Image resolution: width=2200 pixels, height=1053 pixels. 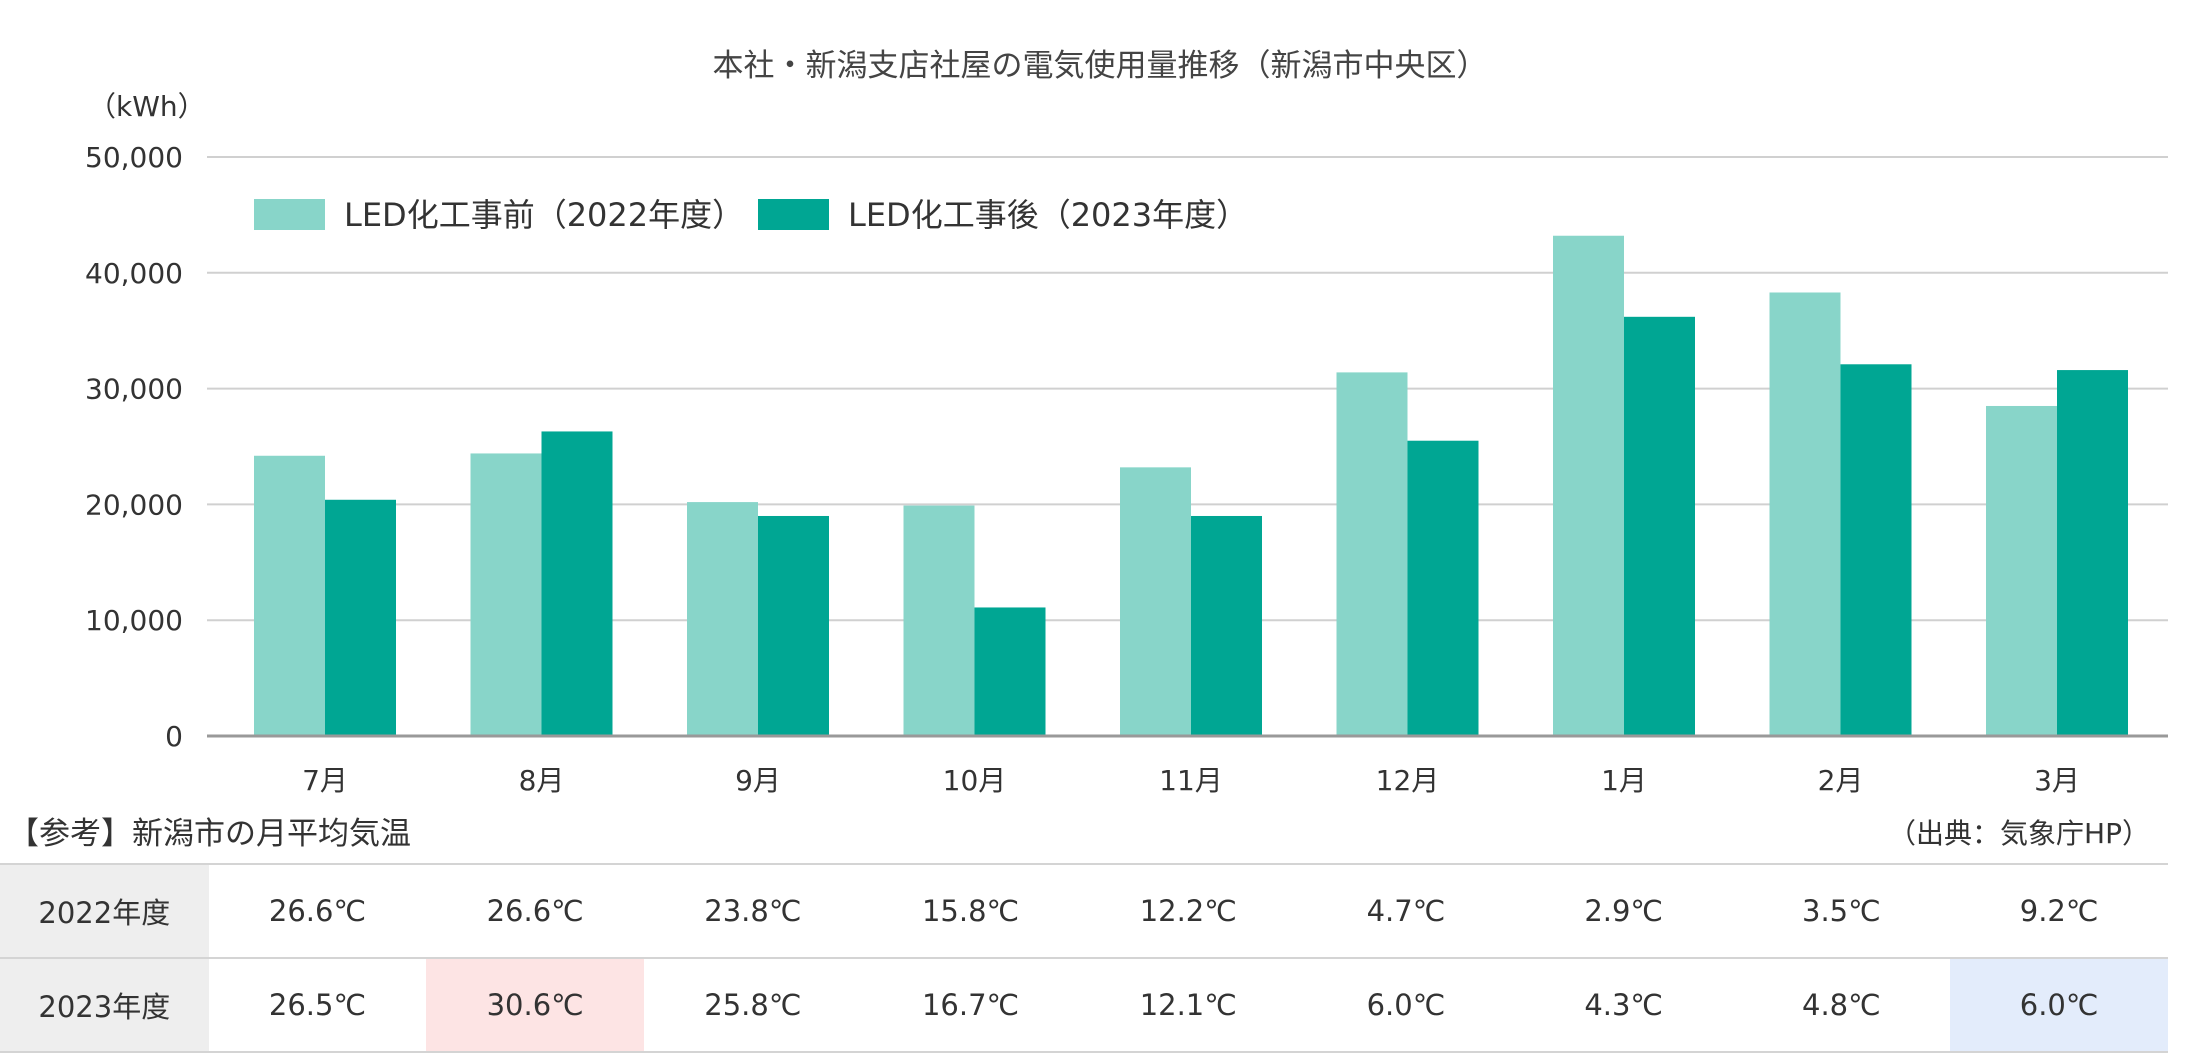 What do you see at coordinates (317, 1005) in the screenshot?
I see `table-cell: 26.5℃` at bounding box center [317, 1005].